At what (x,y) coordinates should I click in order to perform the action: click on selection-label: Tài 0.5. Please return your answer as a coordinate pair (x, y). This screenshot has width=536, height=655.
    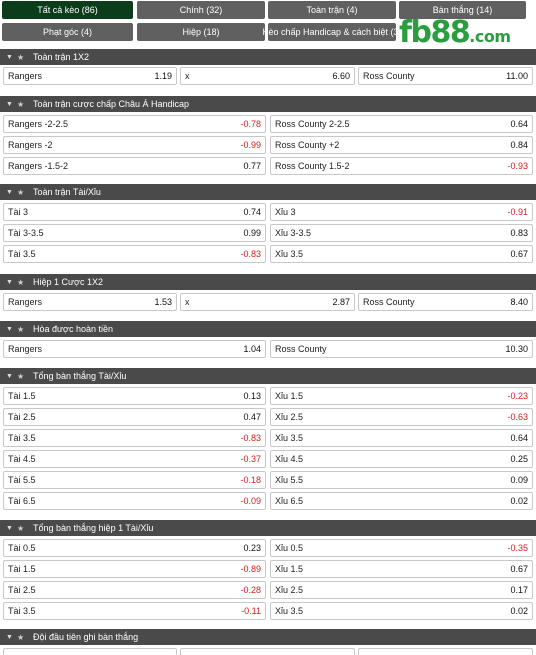
    Looking at the image, I should click on (22, 548).